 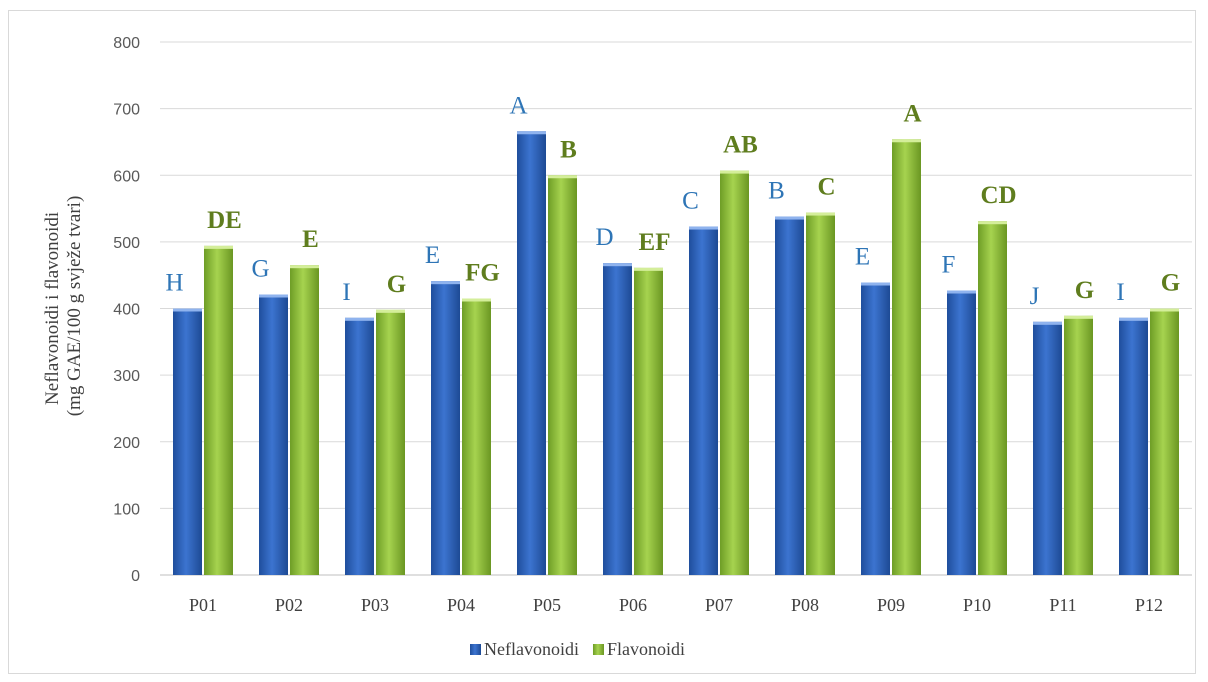 What do you see at coordinates (289, 605) in the screenshot?
I see `x-tick-label: P02` at bounding box center [289, 605].